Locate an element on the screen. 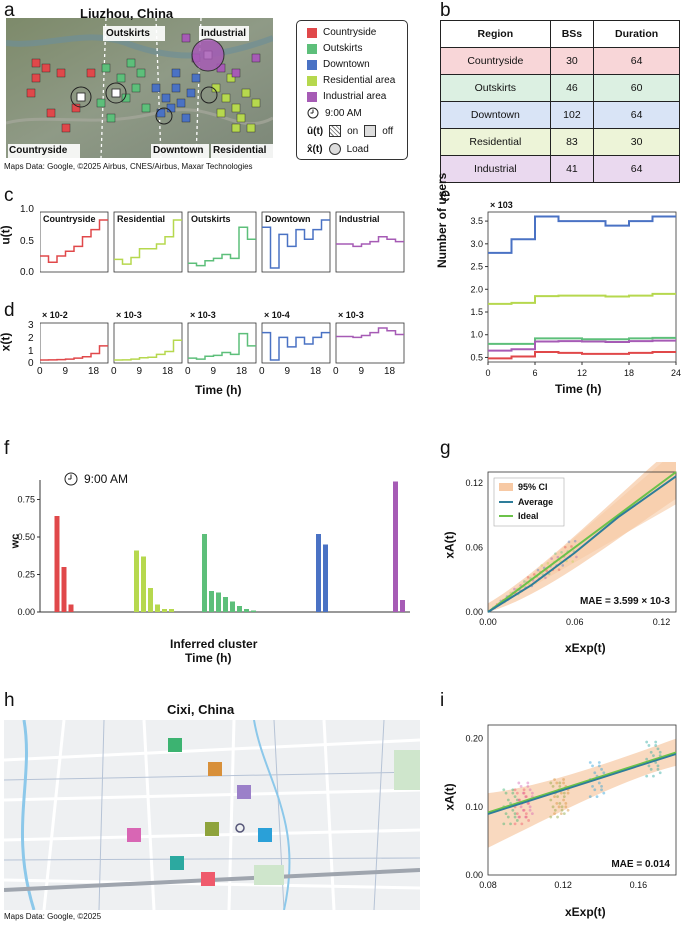  g-ideal-line is located at coordinates (582, 542).